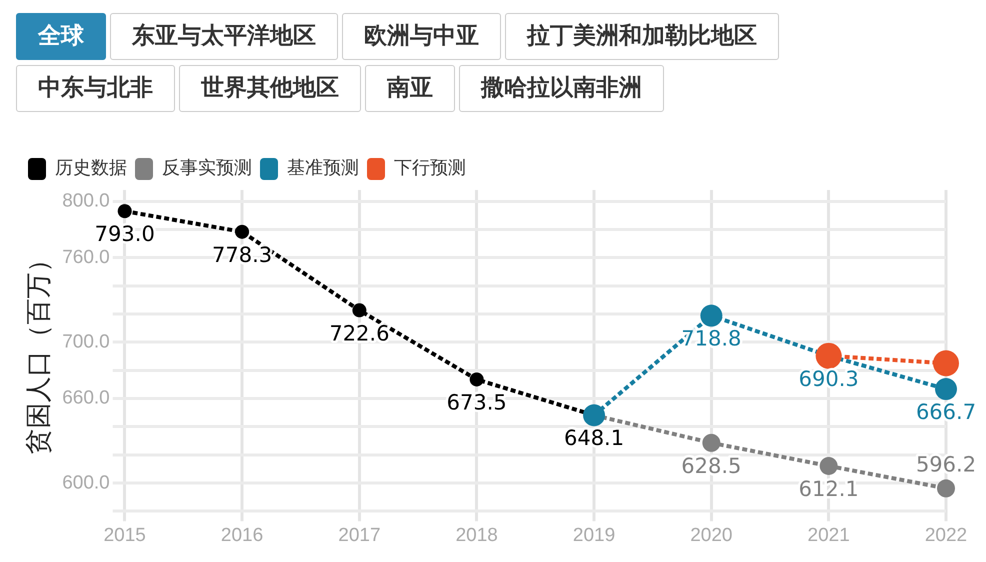 The width and height of the screenshot is (986, 562). What do you see at coordinates (642, 36) in the screenshot?
I see `text: 拉丁美洲和加勒比地区` at bounding box center [642, 36].